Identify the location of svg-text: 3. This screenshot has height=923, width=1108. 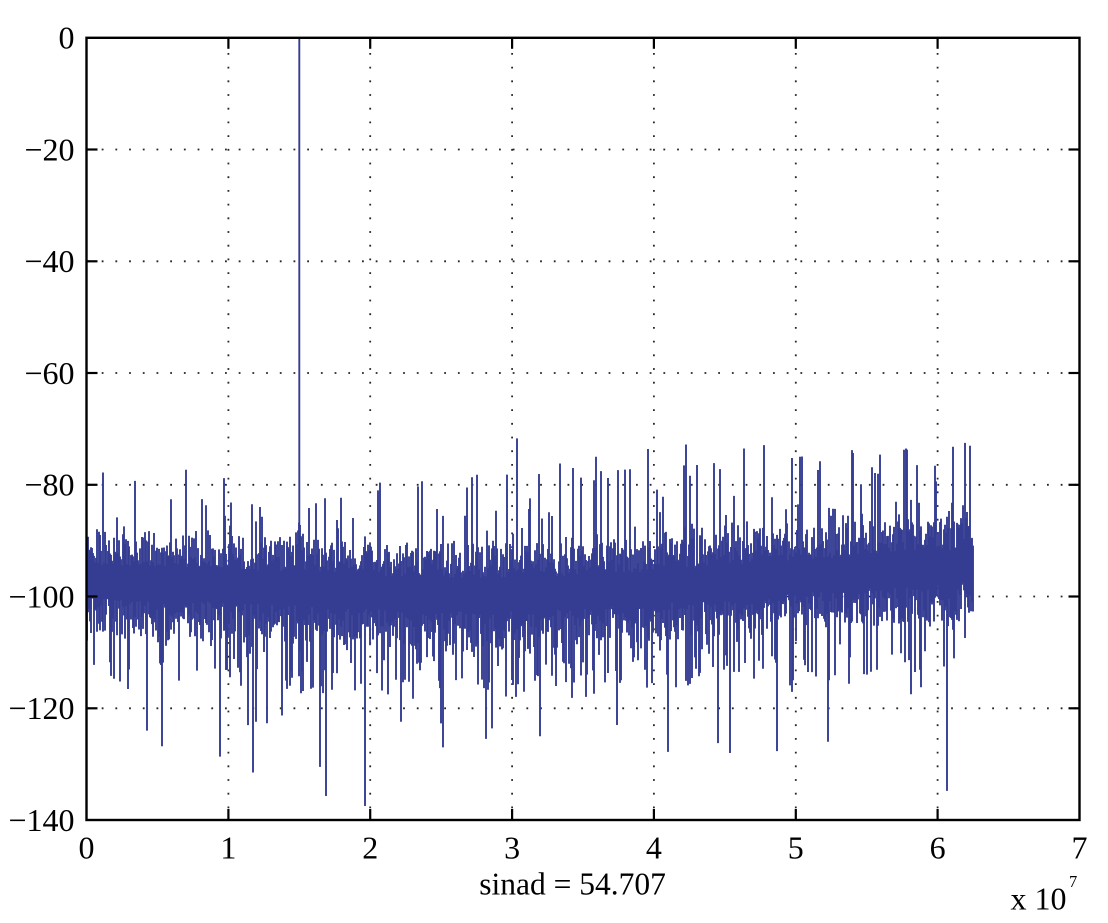
(512, 848).